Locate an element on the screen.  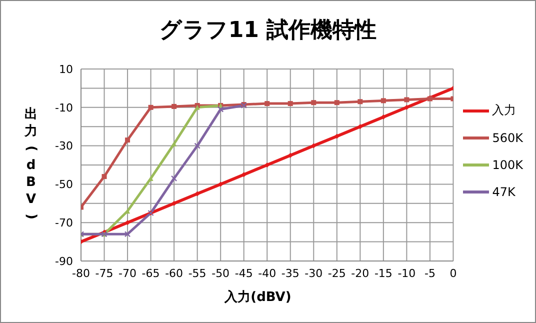
legend-label: 560K is located at coordinates (507, 137).